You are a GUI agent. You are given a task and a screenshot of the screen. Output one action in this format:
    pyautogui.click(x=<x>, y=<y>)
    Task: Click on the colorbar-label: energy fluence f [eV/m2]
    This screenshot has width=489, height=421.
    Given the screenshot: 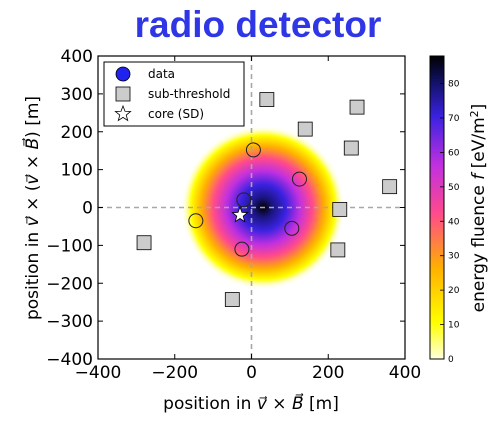 What is the action you would take?
    pyautogui.click(x=478, y=208)
    